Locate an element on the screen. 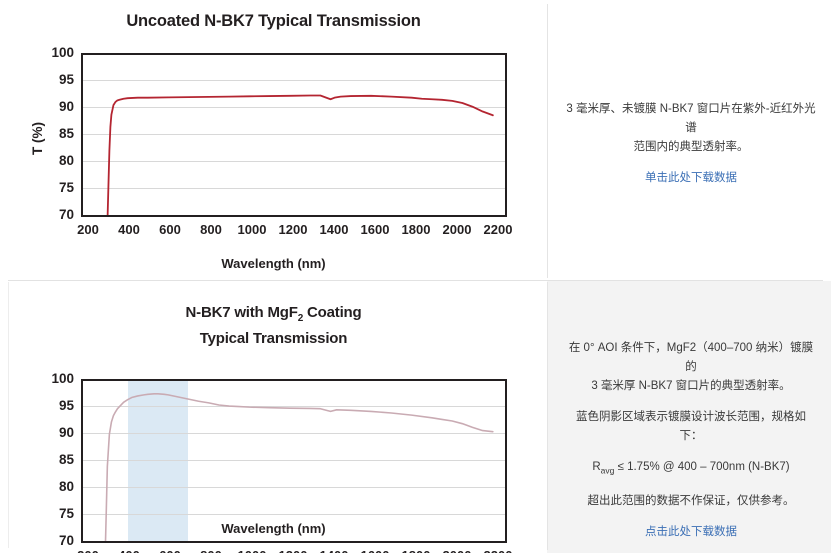 The width and height of the screenshot is (831, 553). x-tick-1800-bottom: 1800 is located at coordinates (416, 550).